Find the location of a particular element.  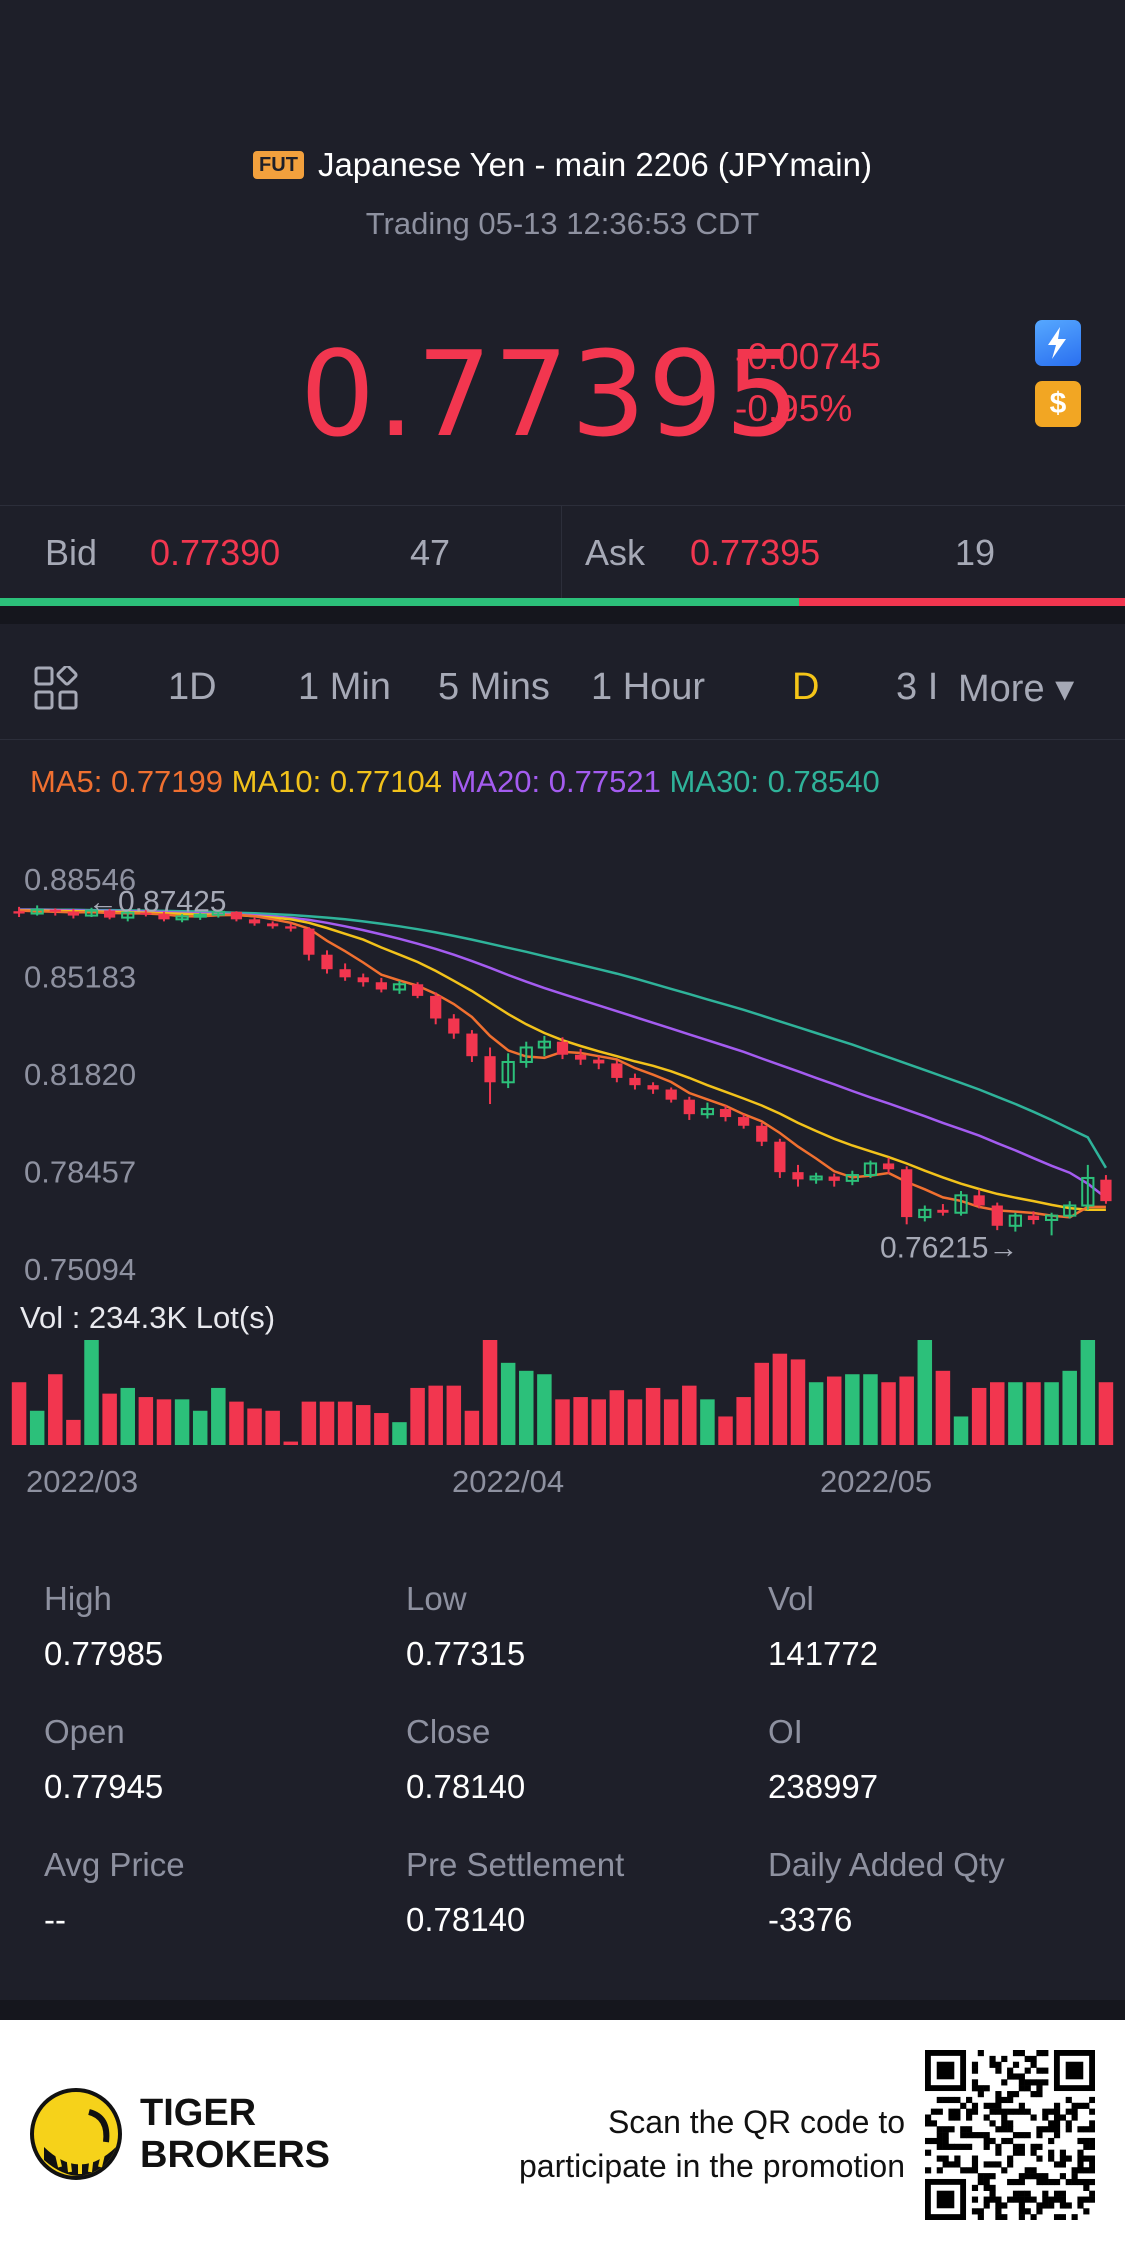

stat-value-pre-settlement: 0.78140 is located at coordinates (466, 1919).